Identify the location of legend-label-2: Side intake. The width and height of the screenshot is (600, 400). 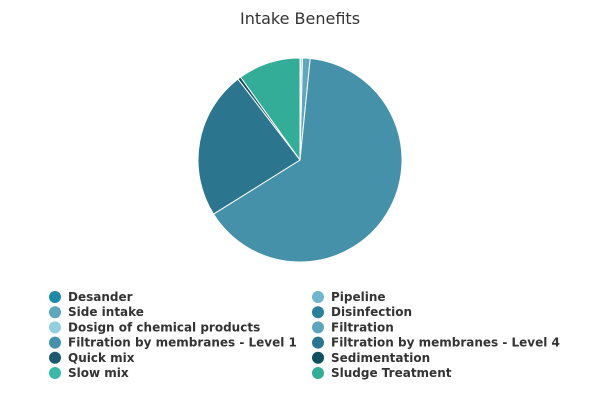
(106, 312).